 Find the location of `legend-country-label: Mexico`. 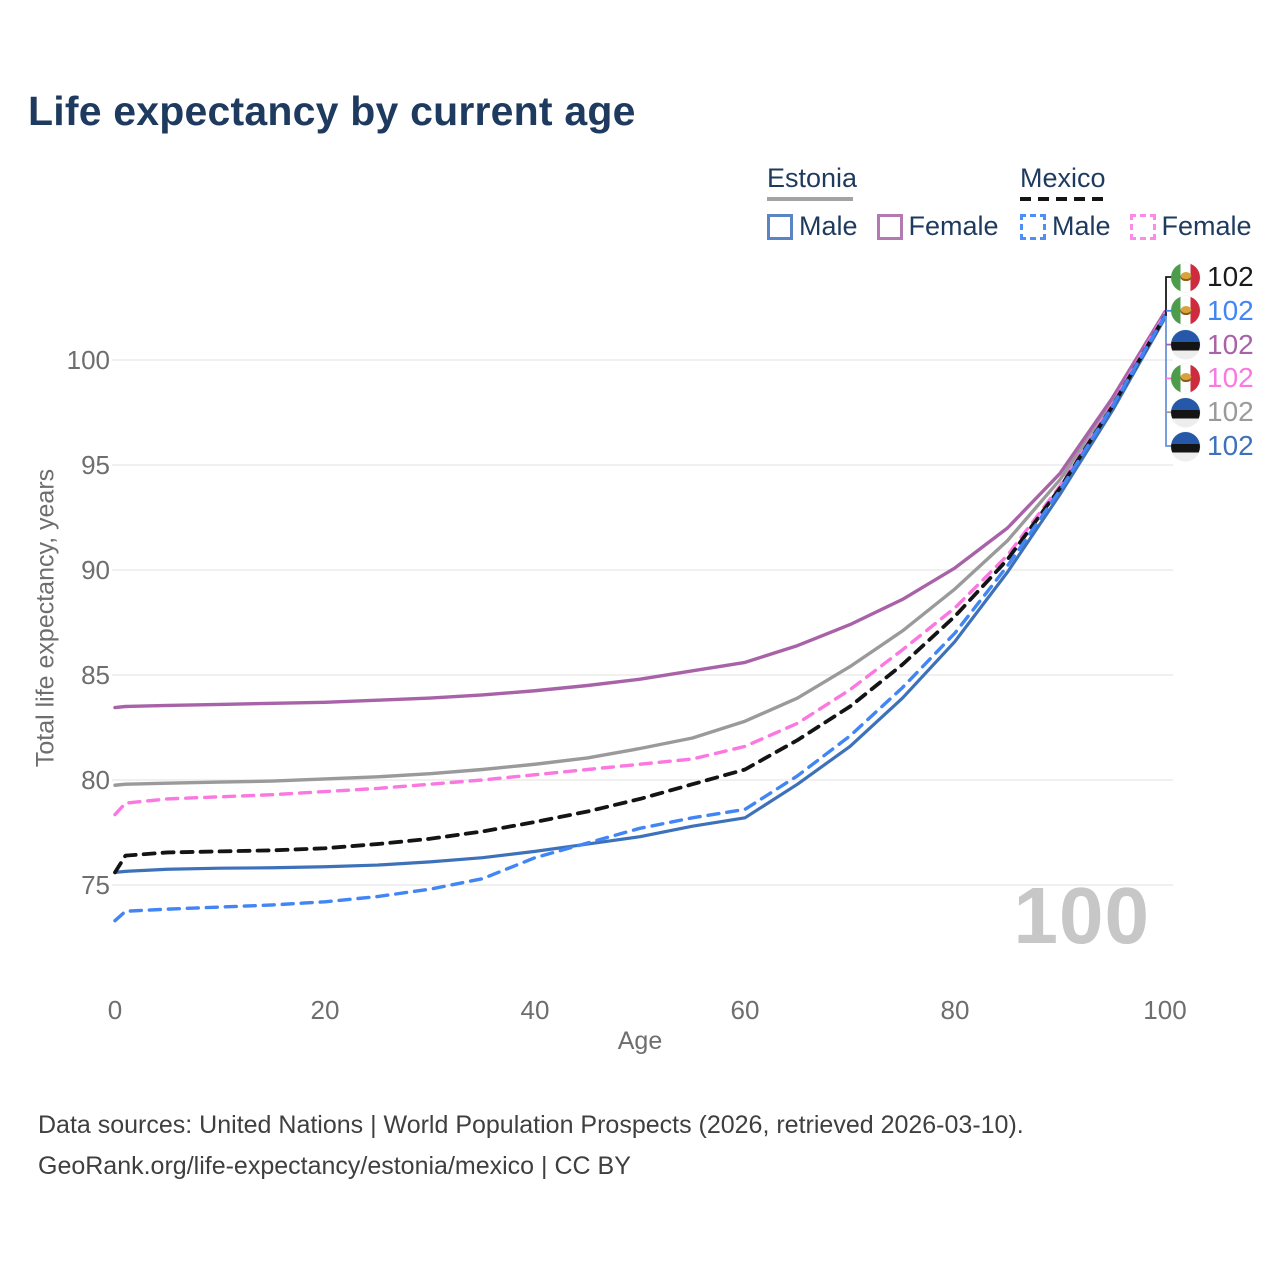

legend-country-label: Mexico is located at coordinates (1063, 178).